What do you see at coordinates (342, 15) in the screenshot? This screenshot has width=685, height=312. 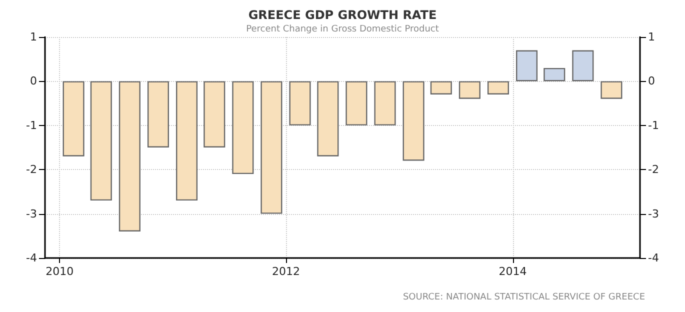 I see `chart-title: GREECE GDP GROWTH RATE` at bounding box center [342, 15].